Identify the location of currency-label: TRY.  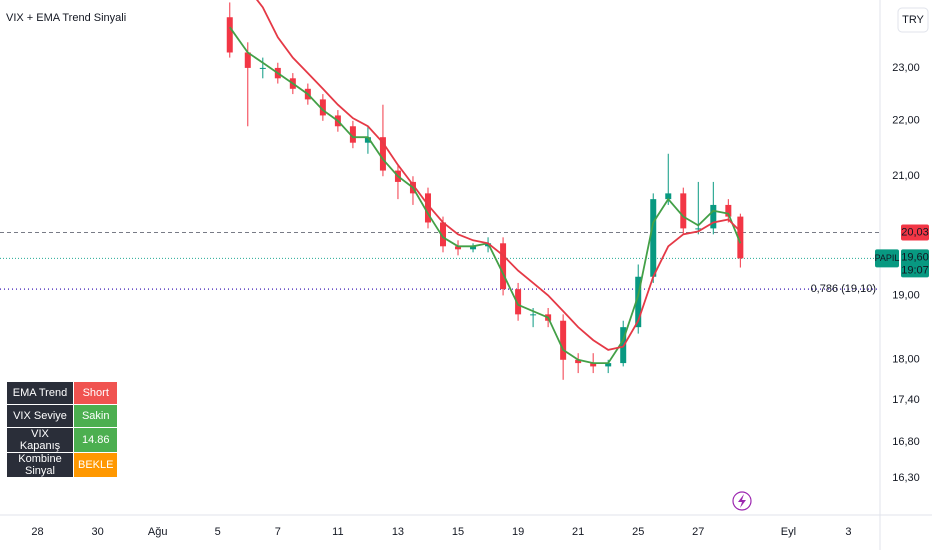
(913, 20).